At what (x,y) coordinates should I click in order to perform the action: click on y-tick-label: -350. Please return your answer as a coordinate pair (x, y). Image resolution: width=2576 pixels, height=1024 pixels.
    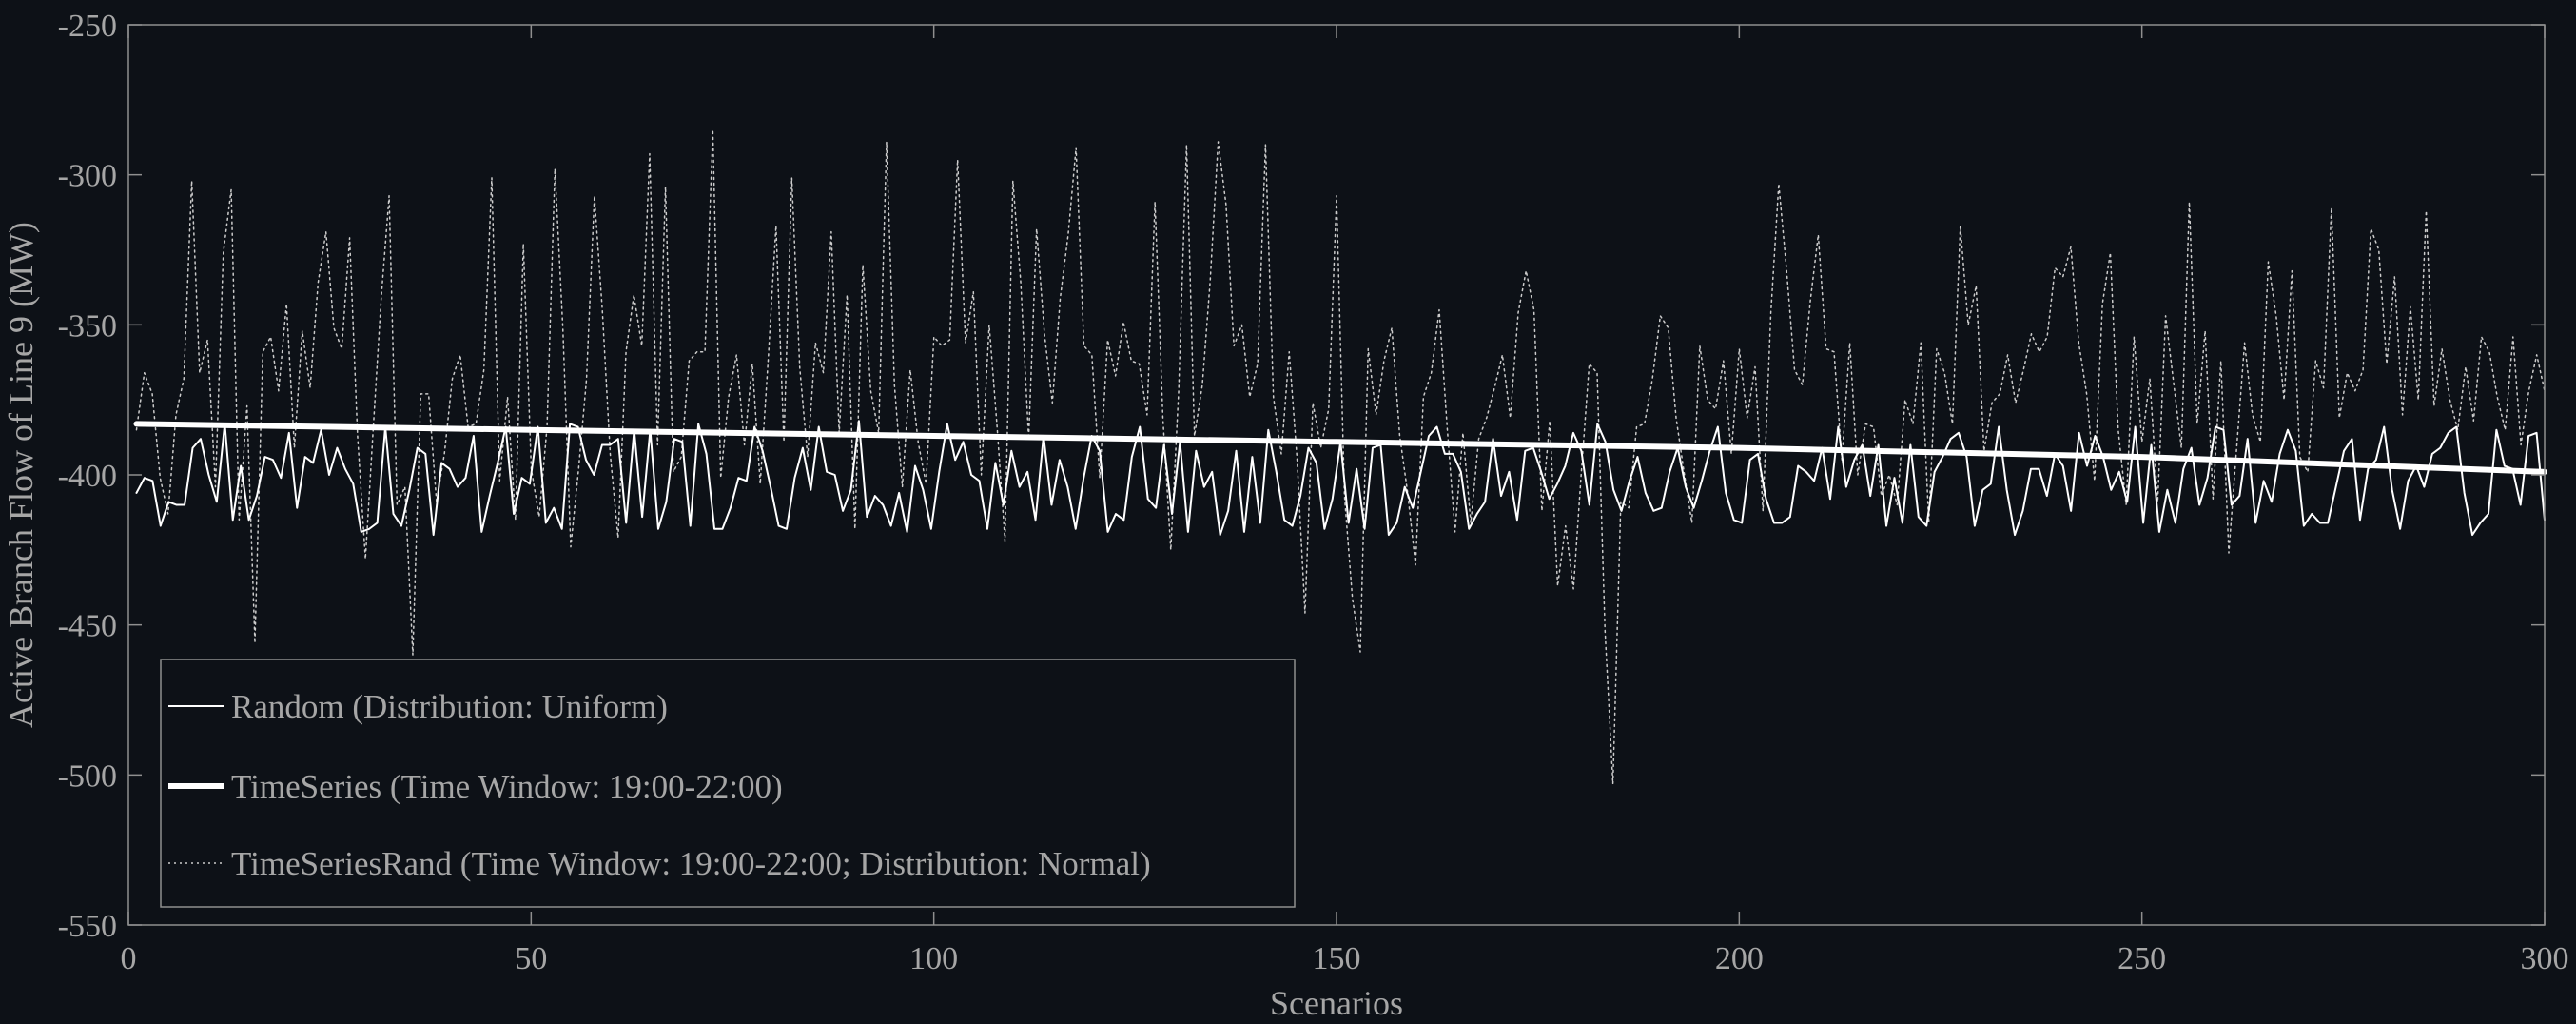
    Looking at the image, I should click on (88, 326).